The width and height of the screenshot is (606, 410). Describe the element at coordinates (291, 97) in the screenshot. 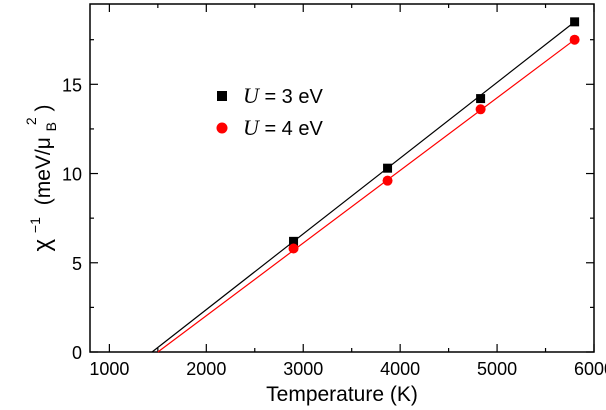

I see `legend-value: = 3 eV` at that location.